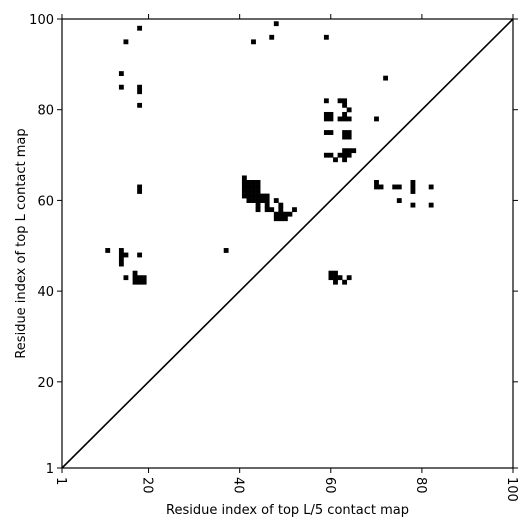 The image size is (532, 532). I want to click on x-axis-label: Residue index of top L/5 contact map, so click(287, 510).